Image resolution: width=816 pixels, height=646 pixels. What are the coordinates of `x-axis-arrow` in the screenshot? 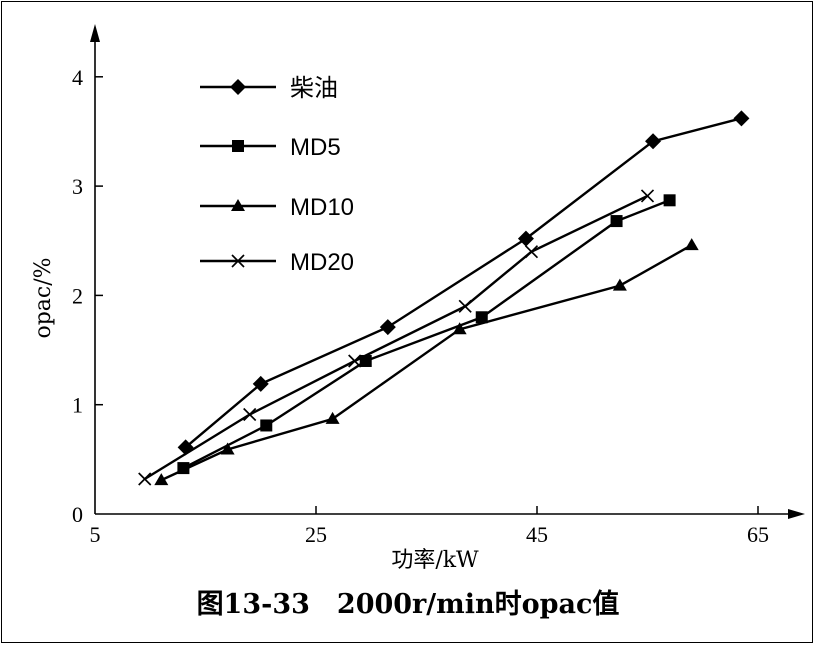 It's located at (796, 514).